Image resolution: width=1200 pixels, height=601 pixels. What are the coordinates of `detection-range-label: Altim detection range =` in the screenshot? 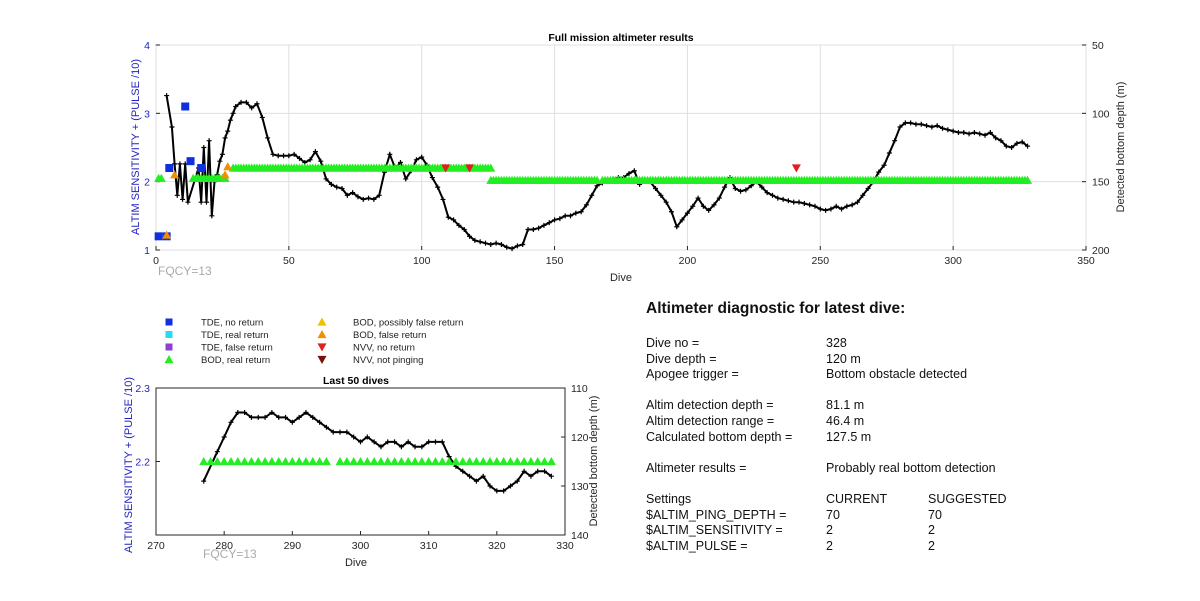 It's located at (710, 420).